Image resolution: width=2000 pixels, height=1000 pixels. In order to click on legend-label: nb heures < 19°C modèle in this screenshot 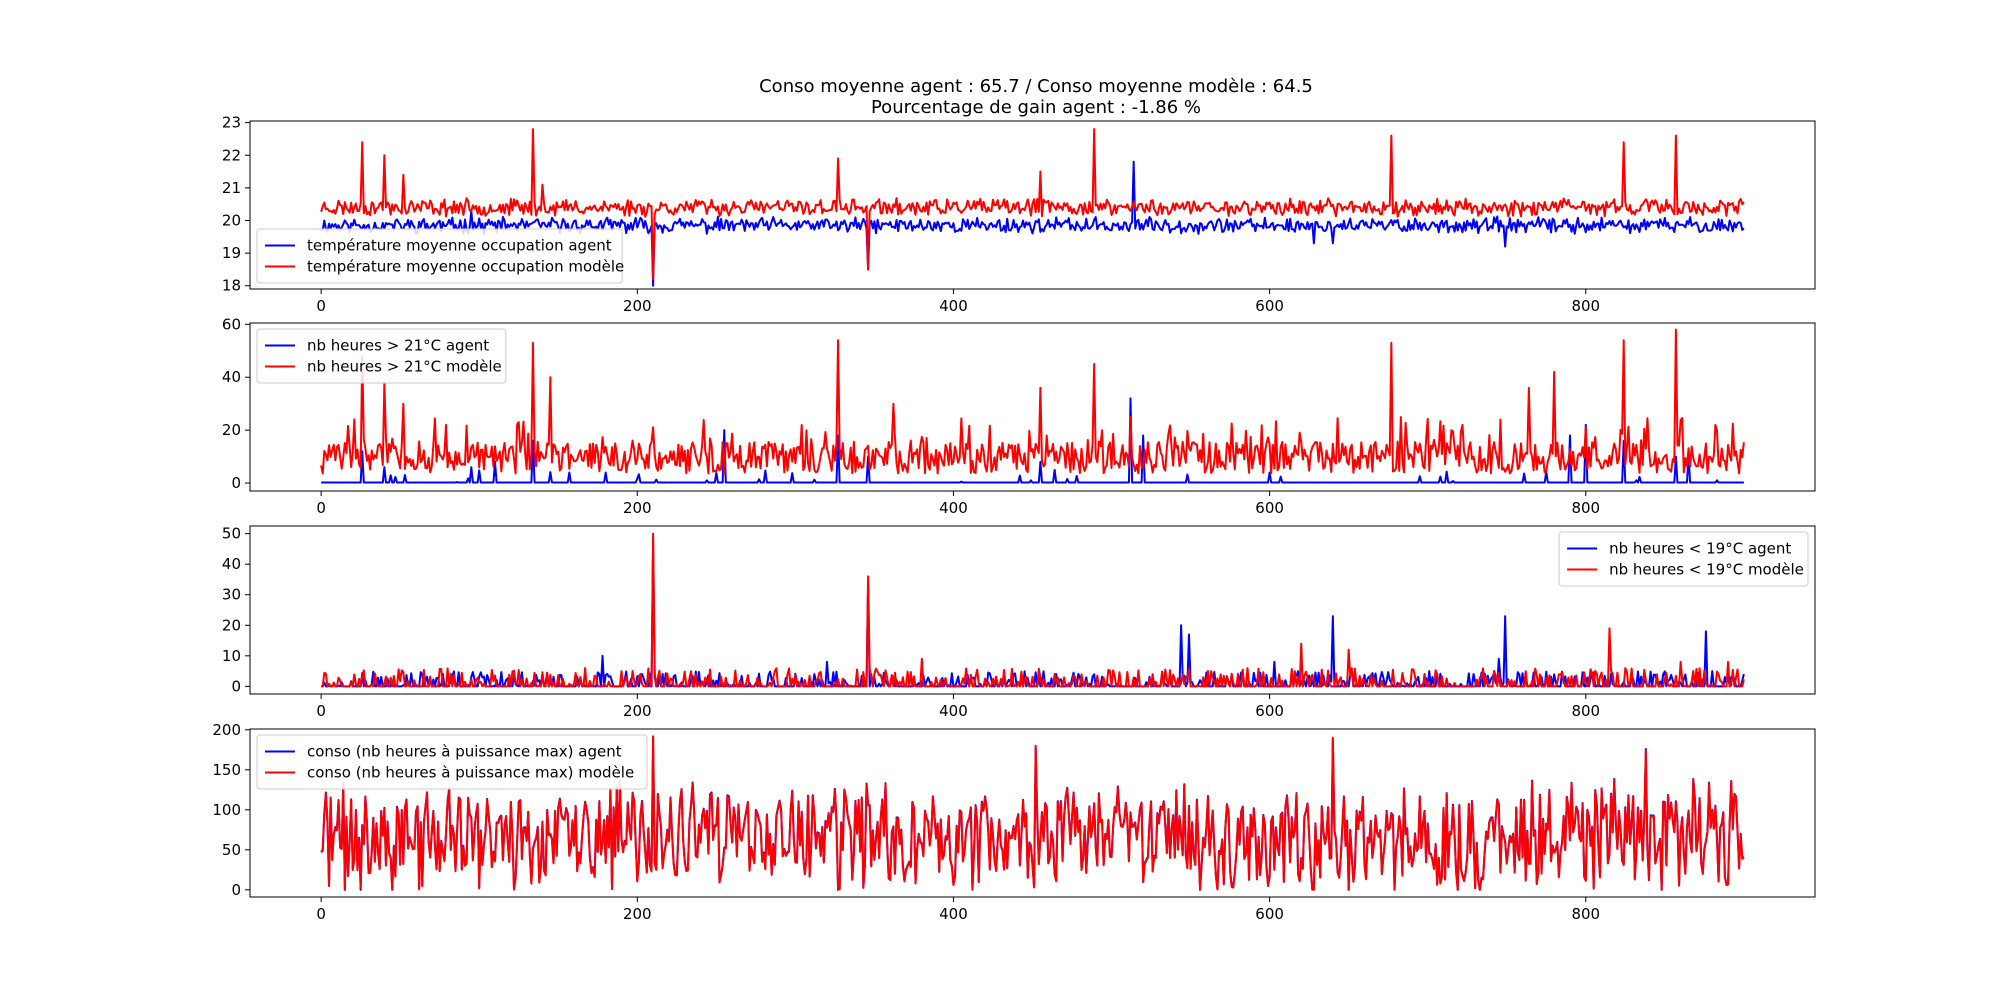, I will do `click(1706, 570)`.